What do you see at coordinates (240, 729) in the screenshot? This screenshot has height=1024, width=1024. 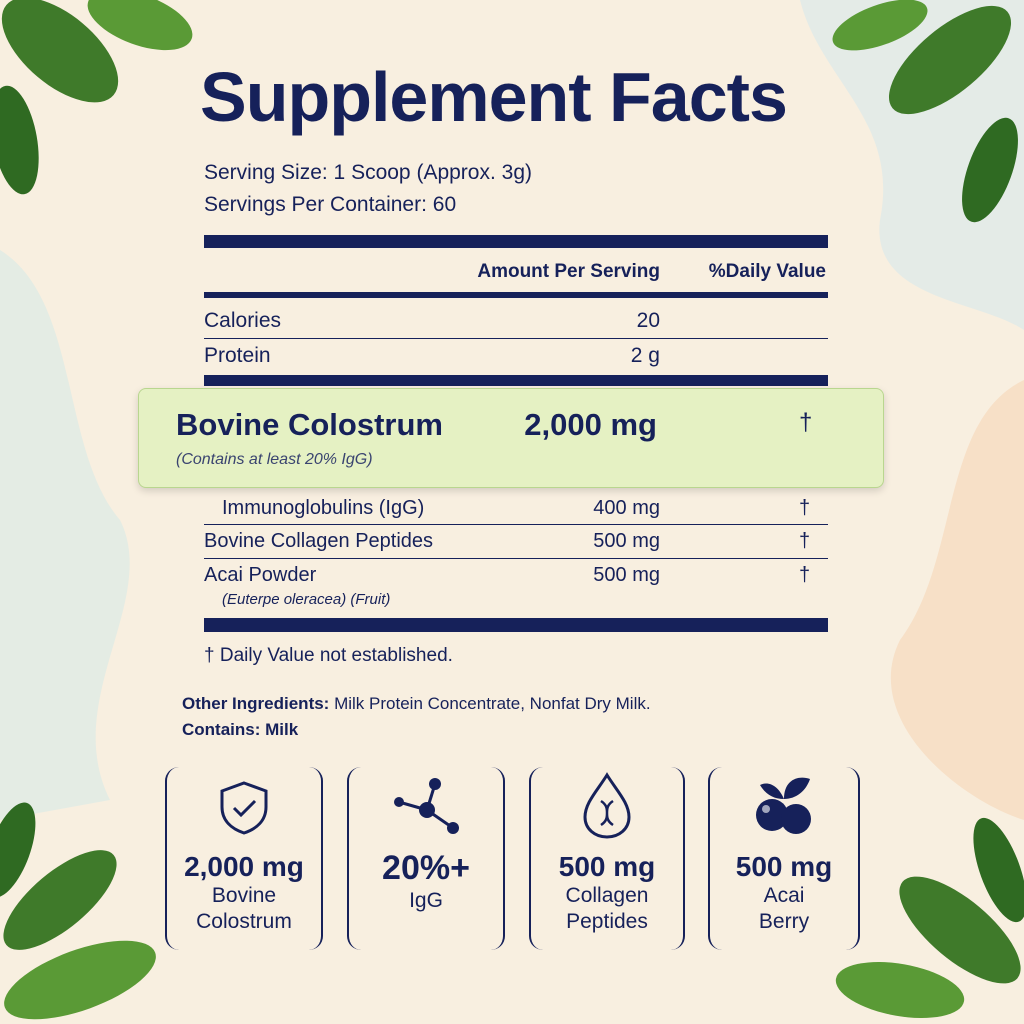 I see `contains: Contains: Milk` at bounding box center [240, 729].